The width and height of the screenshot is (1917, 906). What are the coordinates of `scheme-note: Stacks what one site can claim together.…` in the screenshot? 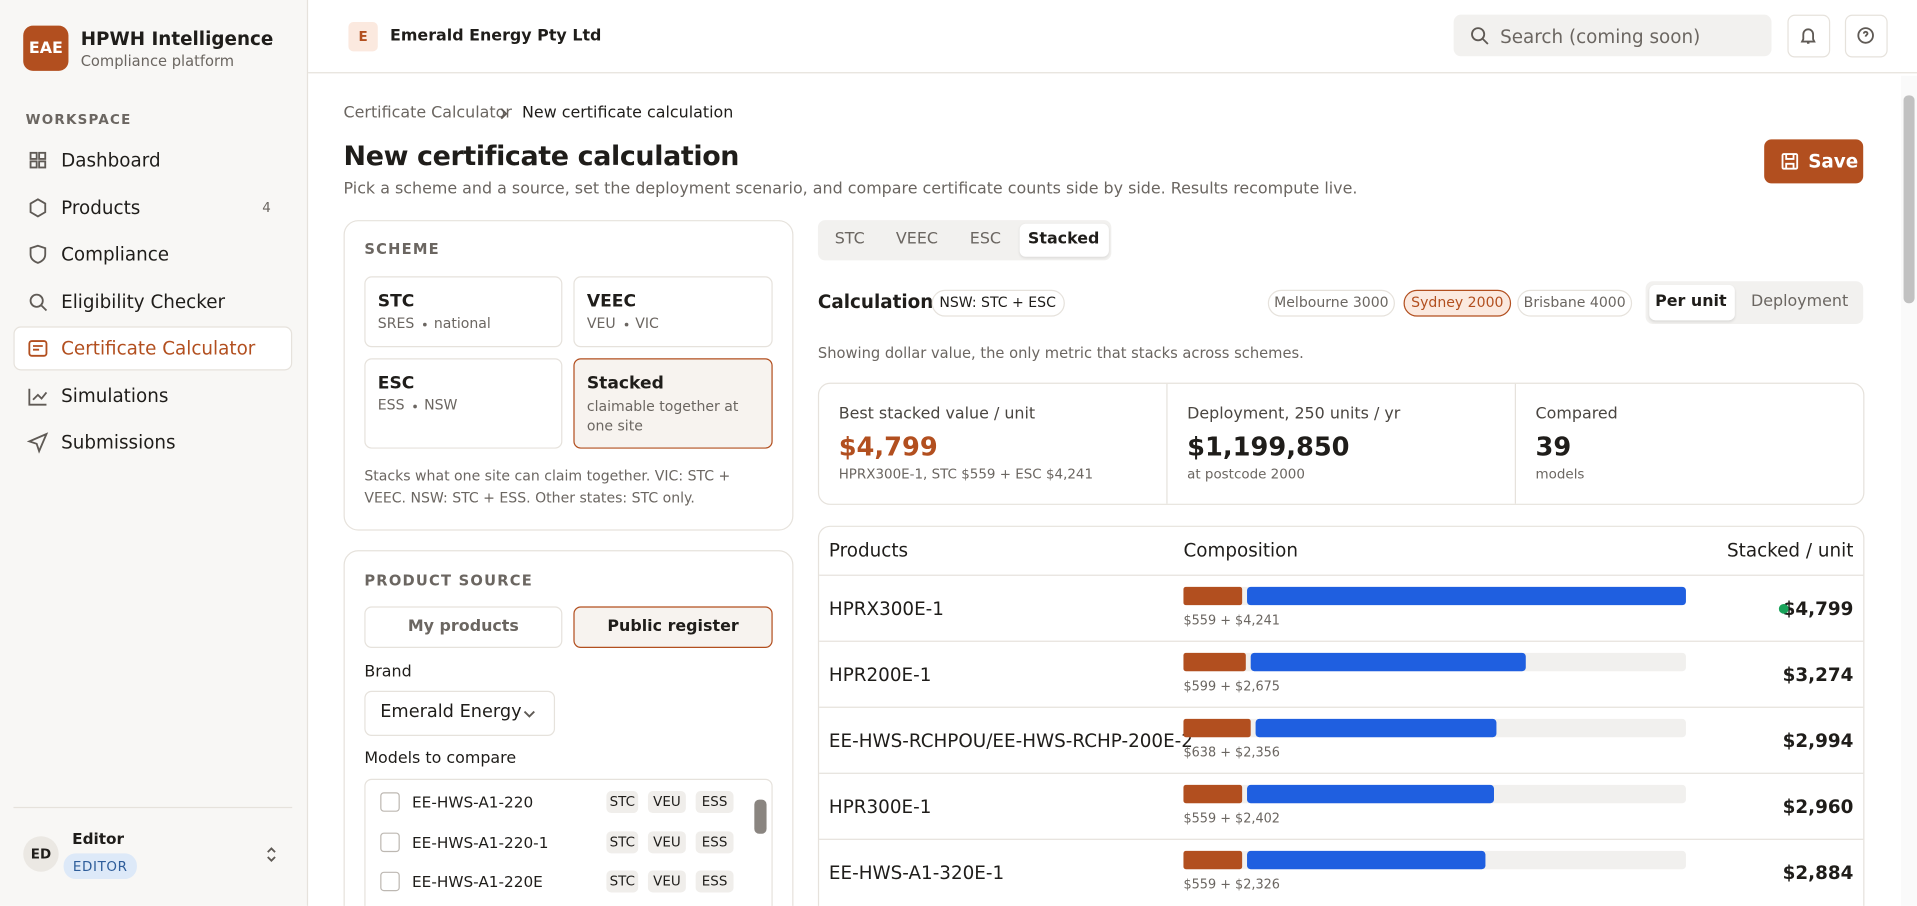 It's located at (547, 487).